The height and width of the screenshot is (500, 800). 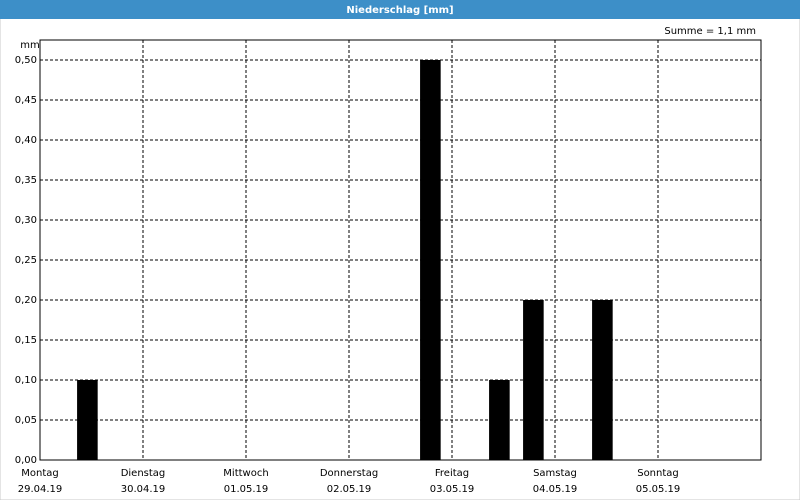 What do you see at coordinates (26, 180) in the screenshot?
I see `y-tick-label: 0,35` at bounding box center [26, 180].